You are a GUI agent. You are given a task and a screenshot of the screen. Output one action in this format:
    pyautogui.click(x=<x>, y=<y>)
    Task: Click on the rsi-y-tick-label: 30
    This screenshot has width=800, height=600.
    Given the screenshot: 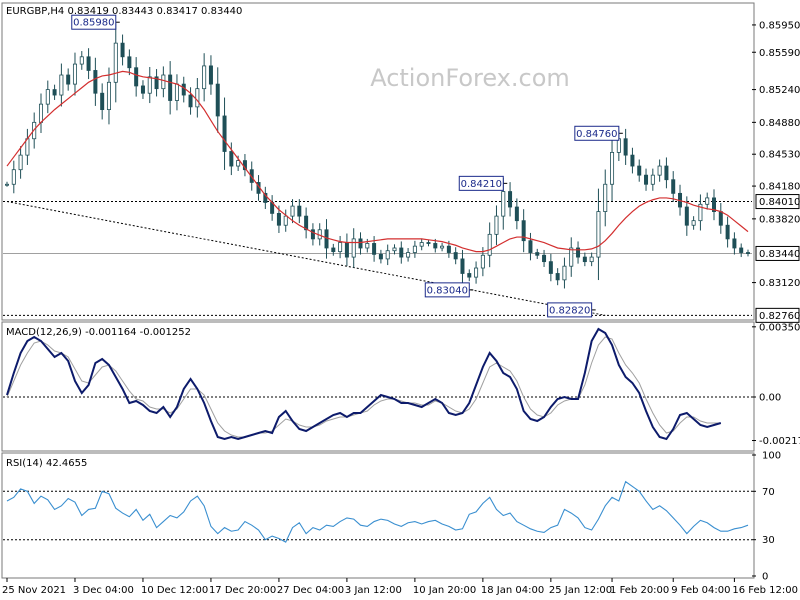 What is the action you would take?
    pyautogui.click(x=768, y=540)
    